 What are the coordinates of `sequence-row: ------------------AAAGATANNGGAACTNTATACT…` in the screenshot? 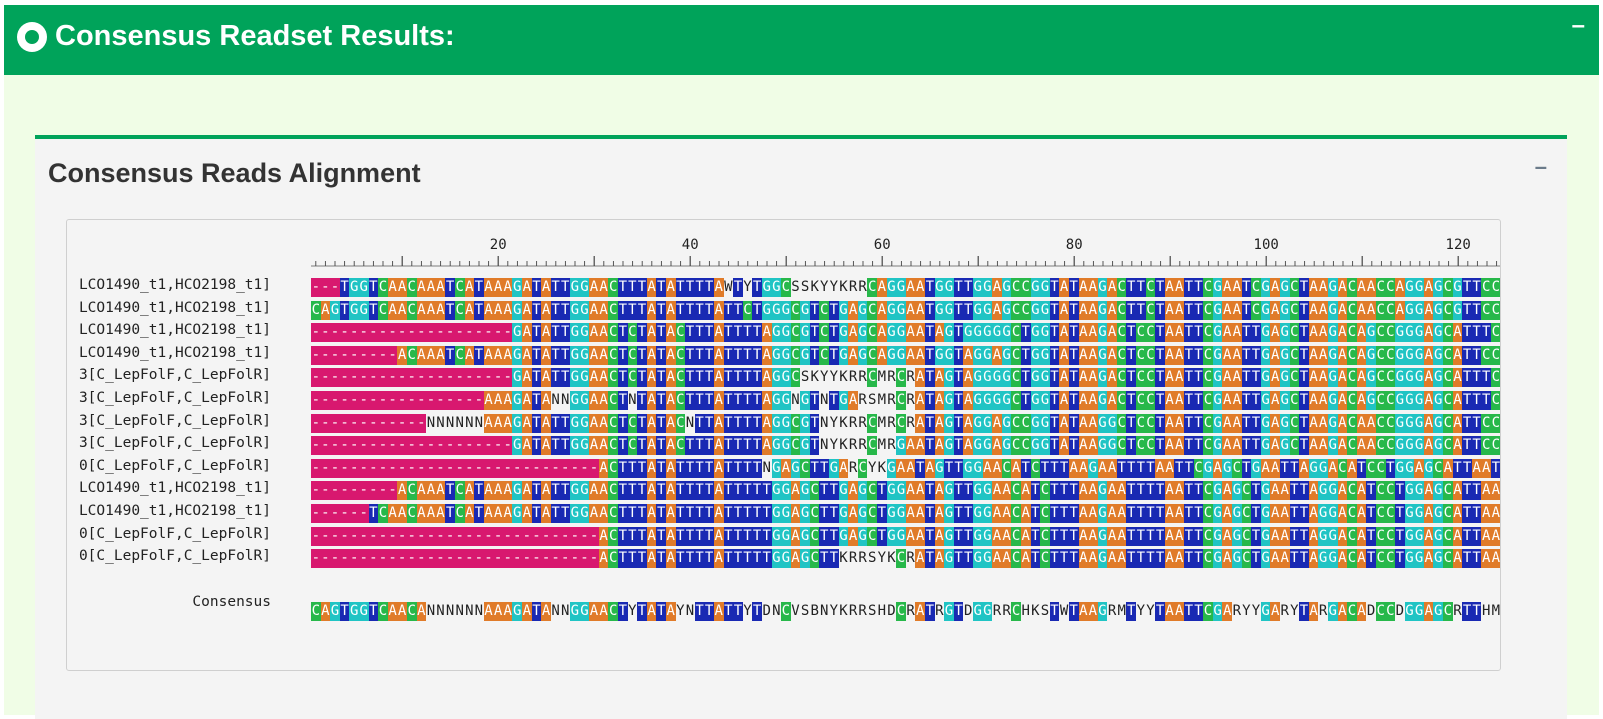 It's located at (905, 400).